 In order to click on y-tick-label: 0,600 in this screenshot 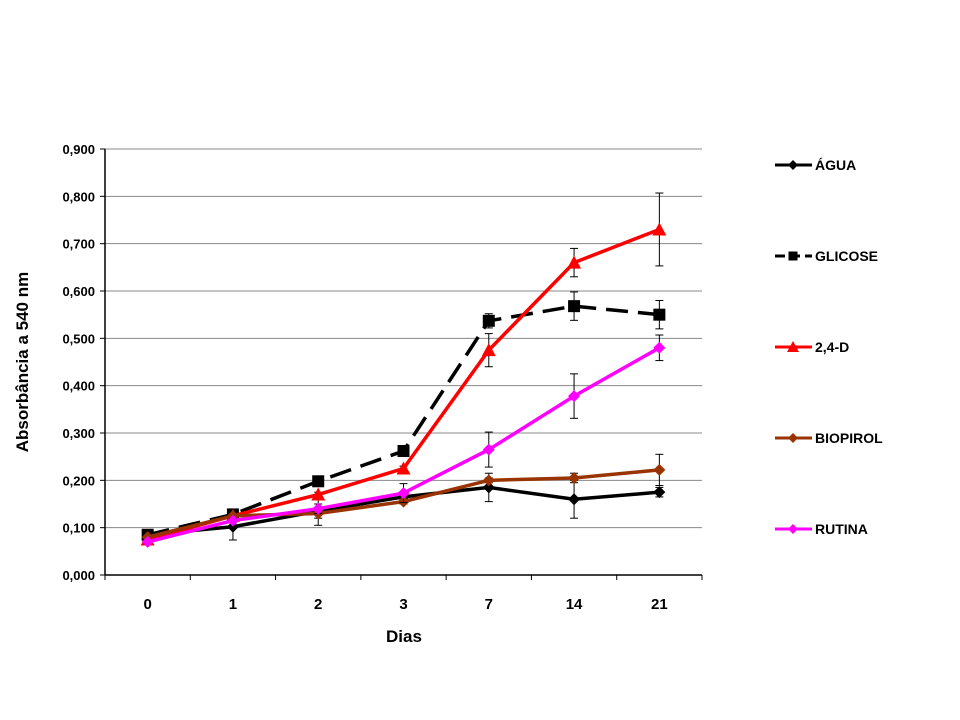, I will do `click(78, 291)`.